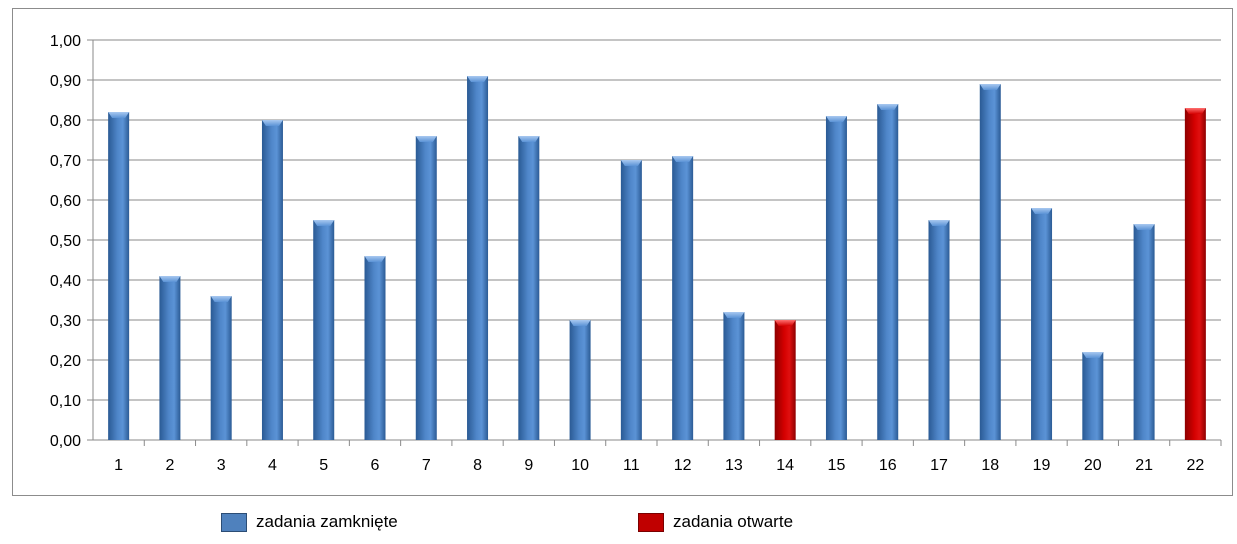 This screenshot has height=544, width=1237. Describe the element at coordinates (65, 441) in the screenshot. I see `y-tick-label: 0,00` at that location.